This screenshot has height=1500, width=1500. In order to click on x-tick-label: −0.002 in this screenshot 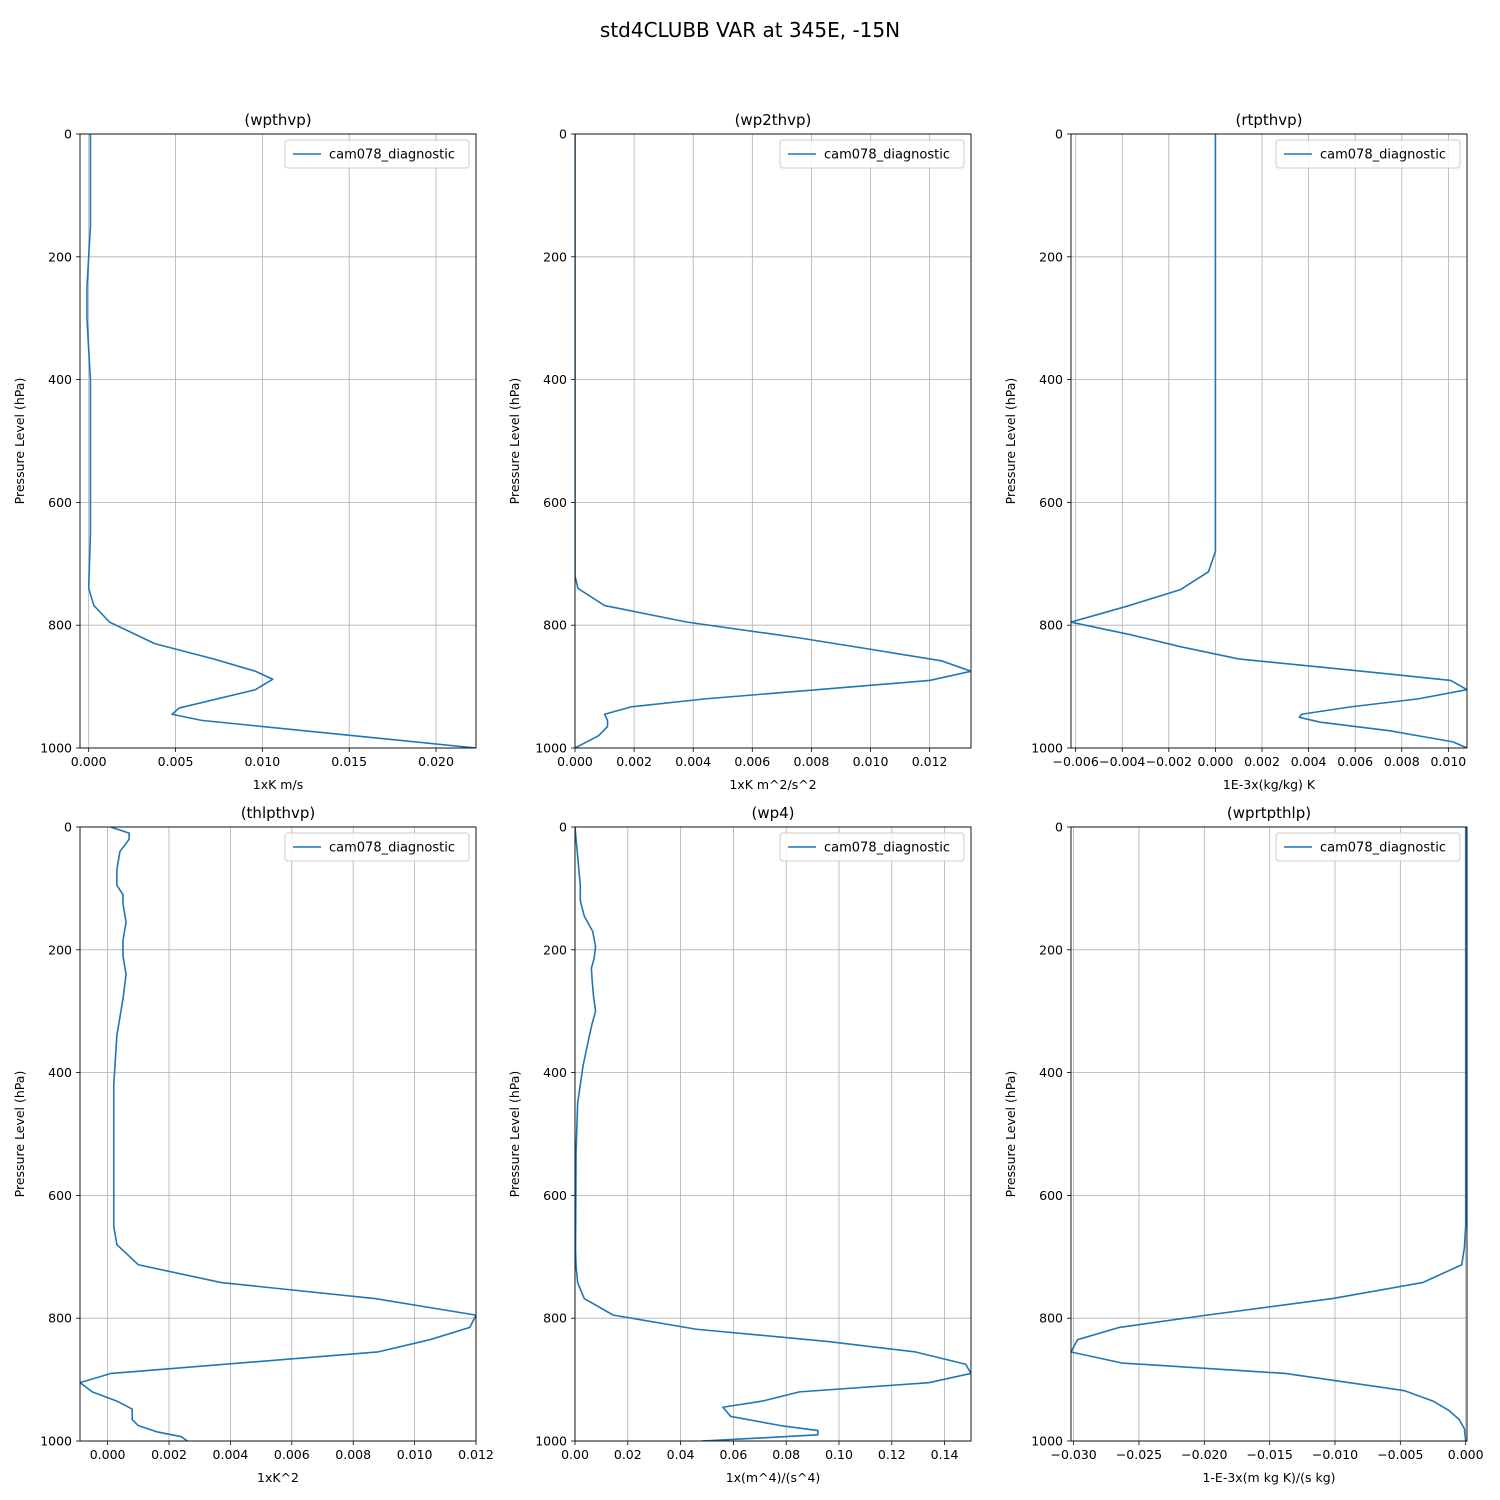, I will do `click(1169, 761)`.